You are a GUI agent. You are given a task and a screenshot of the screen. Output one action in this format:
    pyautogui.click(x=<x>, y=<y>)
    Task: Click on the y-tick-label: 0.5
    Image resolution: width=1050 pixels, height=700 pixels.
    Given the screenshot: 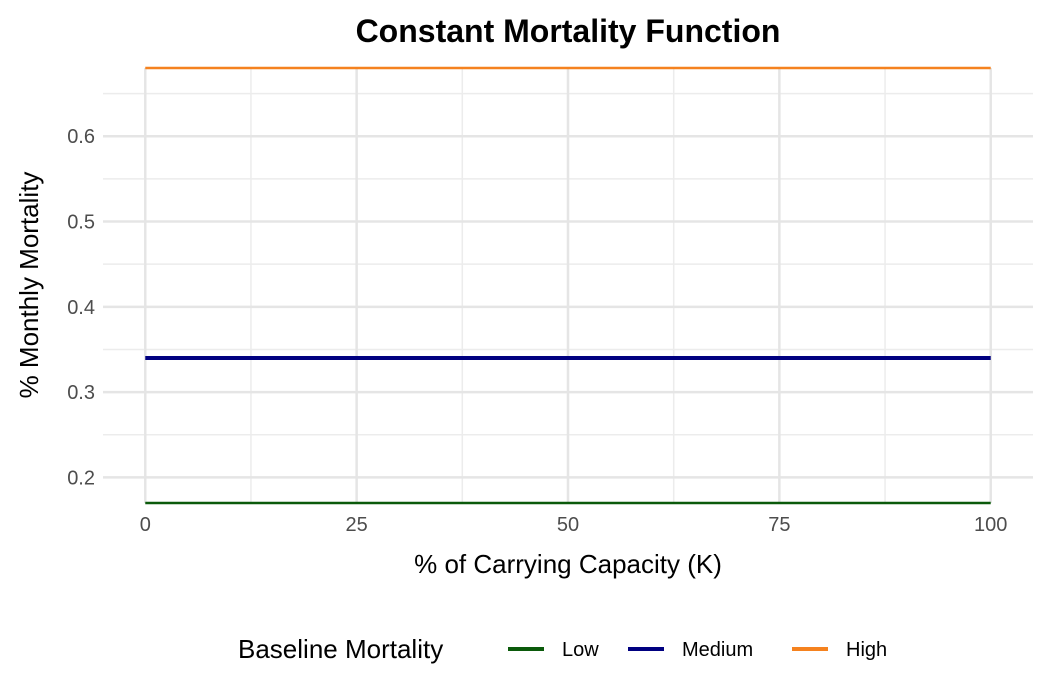 What is the action you would take?
    pyautogui.click(x=81, y=223)
    